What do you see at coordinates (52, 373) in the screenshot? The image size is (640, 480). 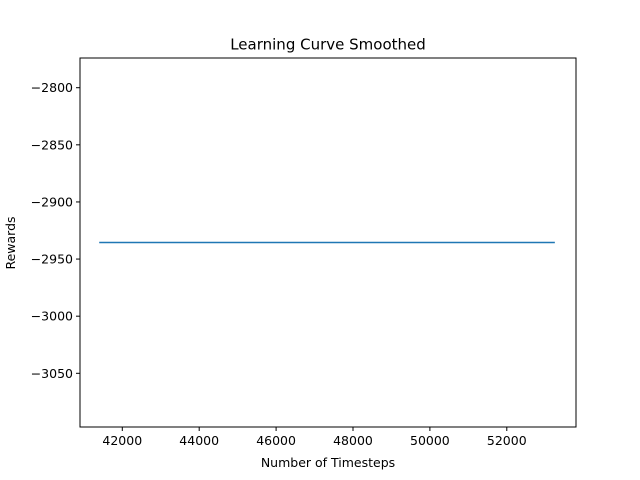 I see `y-tick-label: −3050` at bounding box center [52, 373].